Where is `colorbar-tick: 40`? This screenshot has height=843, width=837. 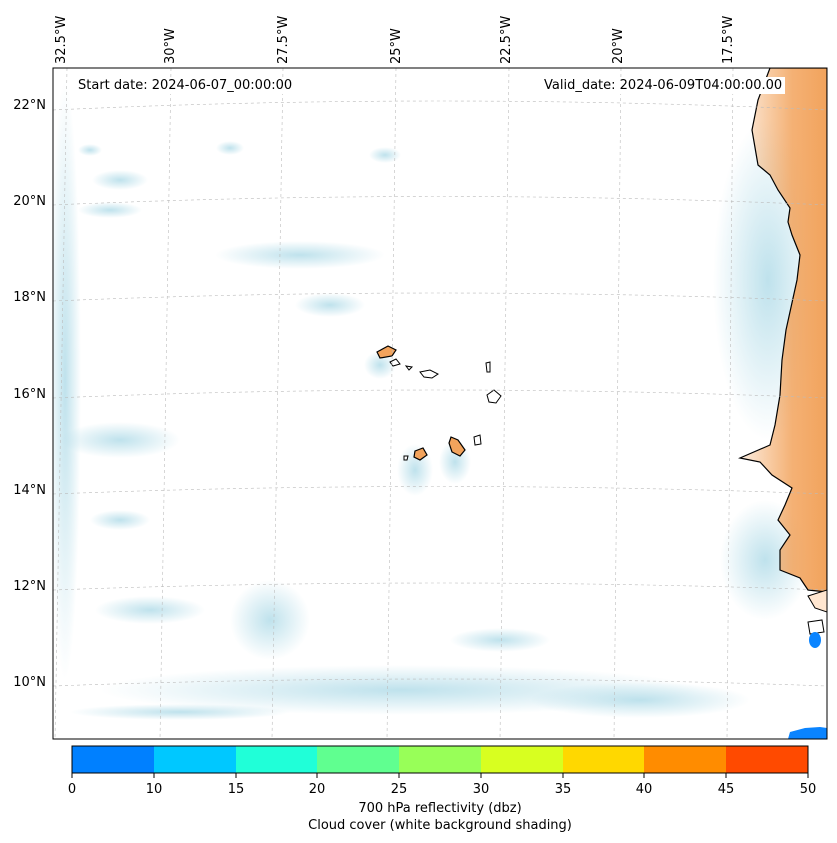 colorbar-tick: 40 is located at coordinates (644, 789).